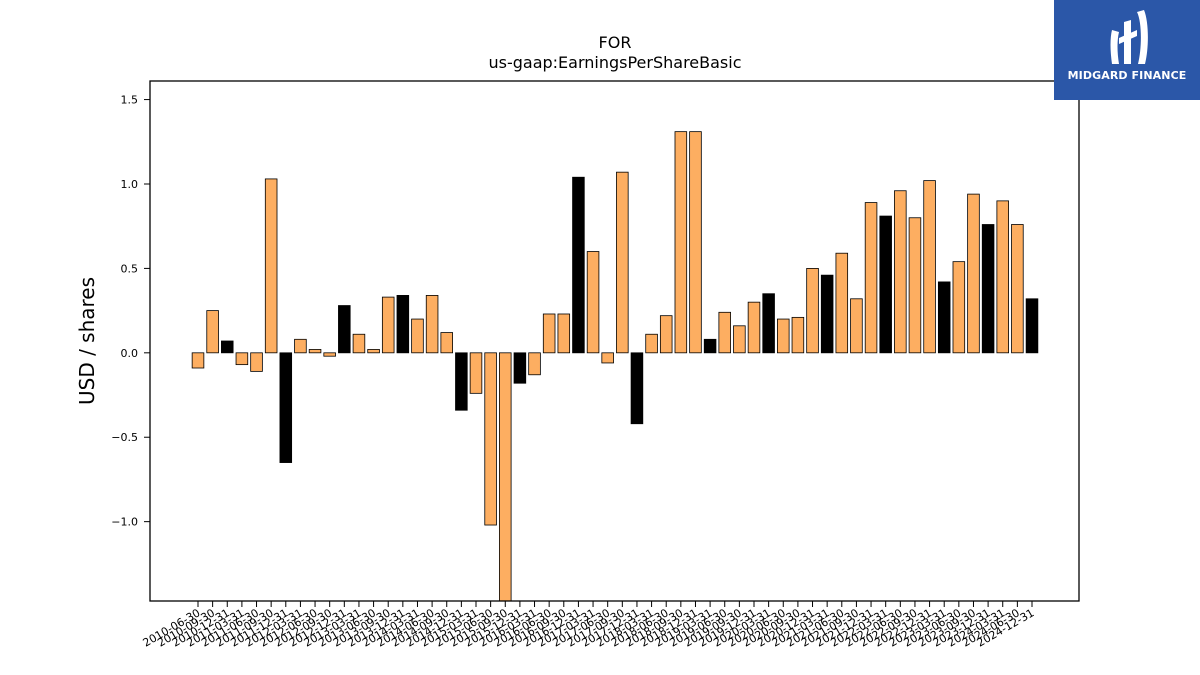 This screenshot has width=1200, height=675. I want to click on brand-mark-icon, so click(1129, 37).